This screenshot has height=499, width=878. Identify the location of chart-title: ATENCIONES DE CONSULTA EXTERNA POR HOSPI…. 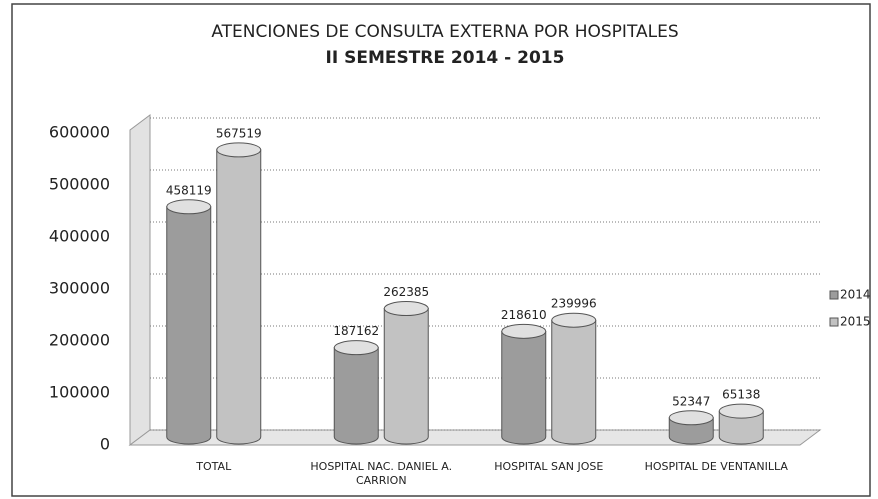
(444, 32).